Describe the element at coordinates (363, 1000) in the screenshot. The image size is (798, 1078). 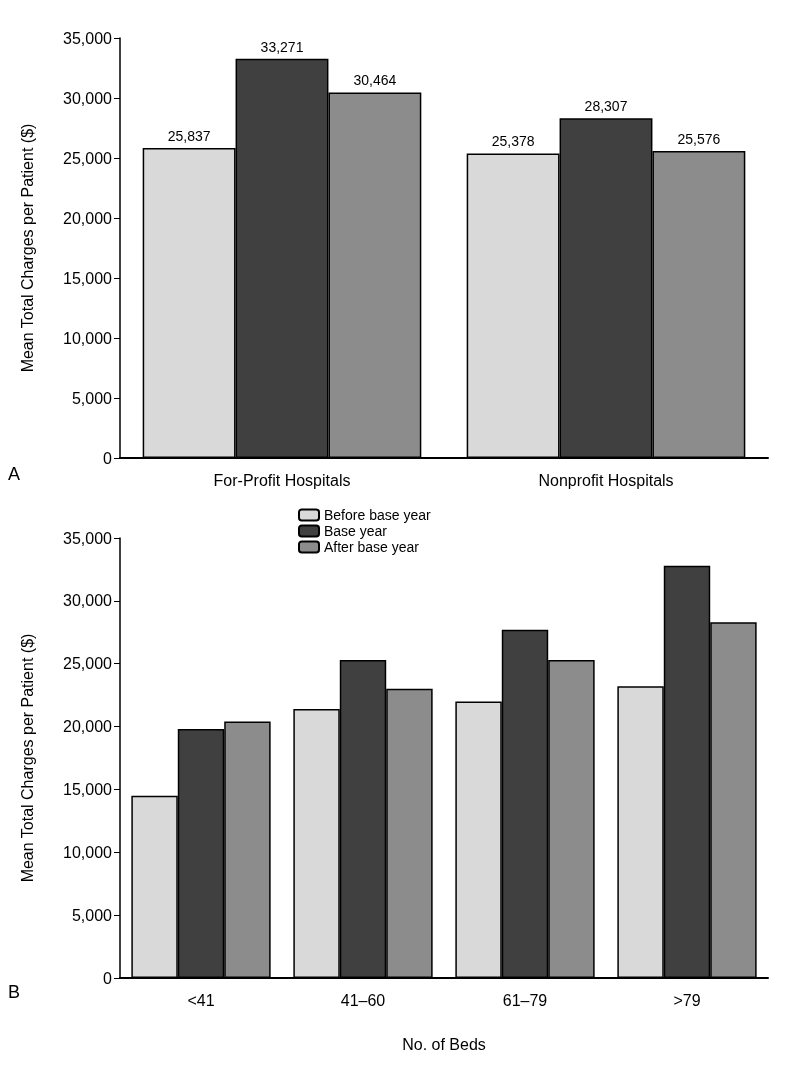
I see `x-tick-label: 41–60` at that location.